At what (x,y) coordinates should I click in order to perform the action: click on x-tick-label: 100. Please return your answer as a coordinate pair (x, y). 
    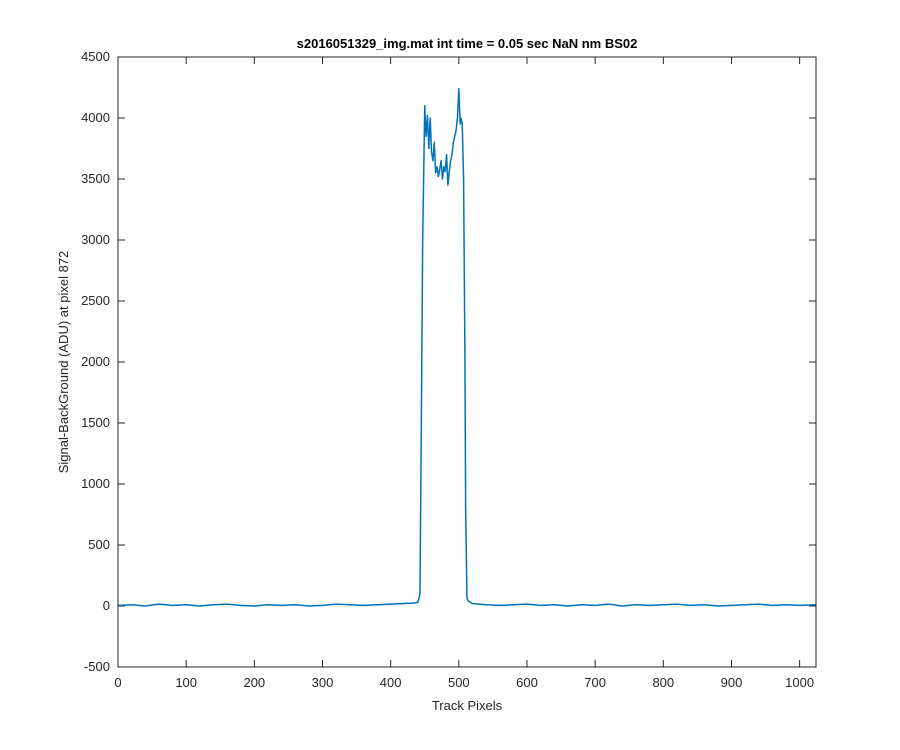
    Looking at the image, I should click on (186, 682).